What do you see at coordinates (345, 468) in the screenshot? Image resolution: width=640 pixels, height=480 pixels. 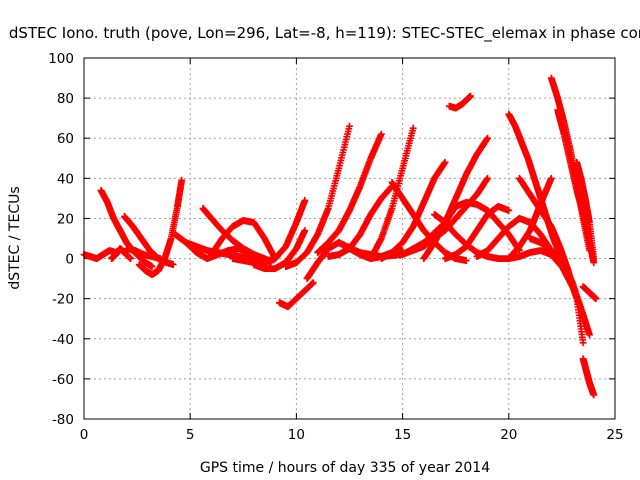 I see `x-axis-label: GPS time / hours of day 335 of year 2014` at bounding box center [345, 468].